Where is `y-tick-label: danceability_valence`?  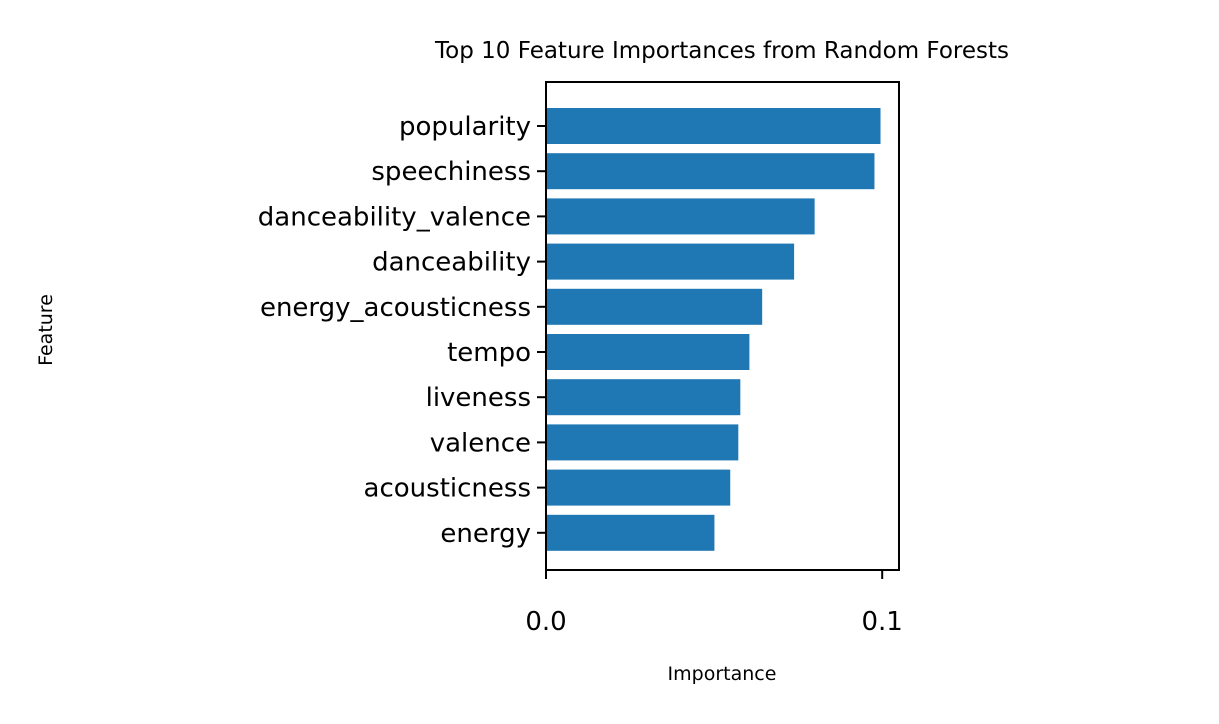 y-tick-label: danceability_valence is located at coordinates (394, 217).